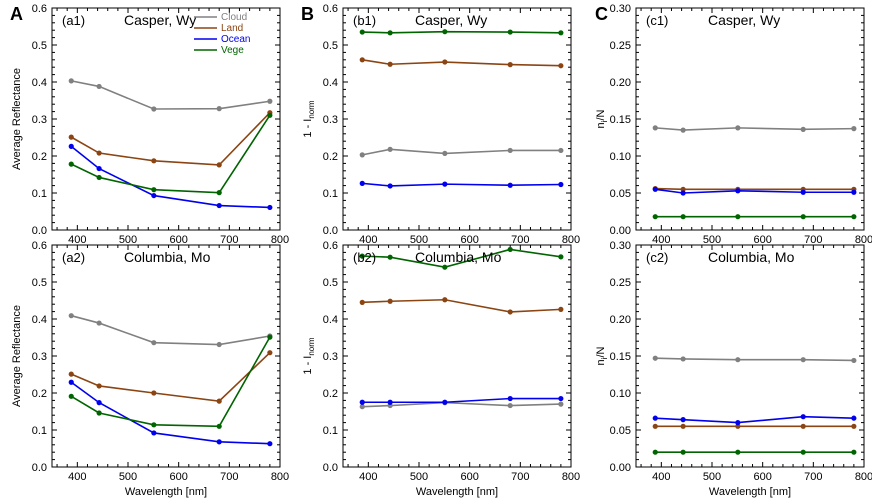  Describe the element at coordinates (457, 492) in the screenshot. I see `x-axis-label: Wavelength [nm]` at that location.